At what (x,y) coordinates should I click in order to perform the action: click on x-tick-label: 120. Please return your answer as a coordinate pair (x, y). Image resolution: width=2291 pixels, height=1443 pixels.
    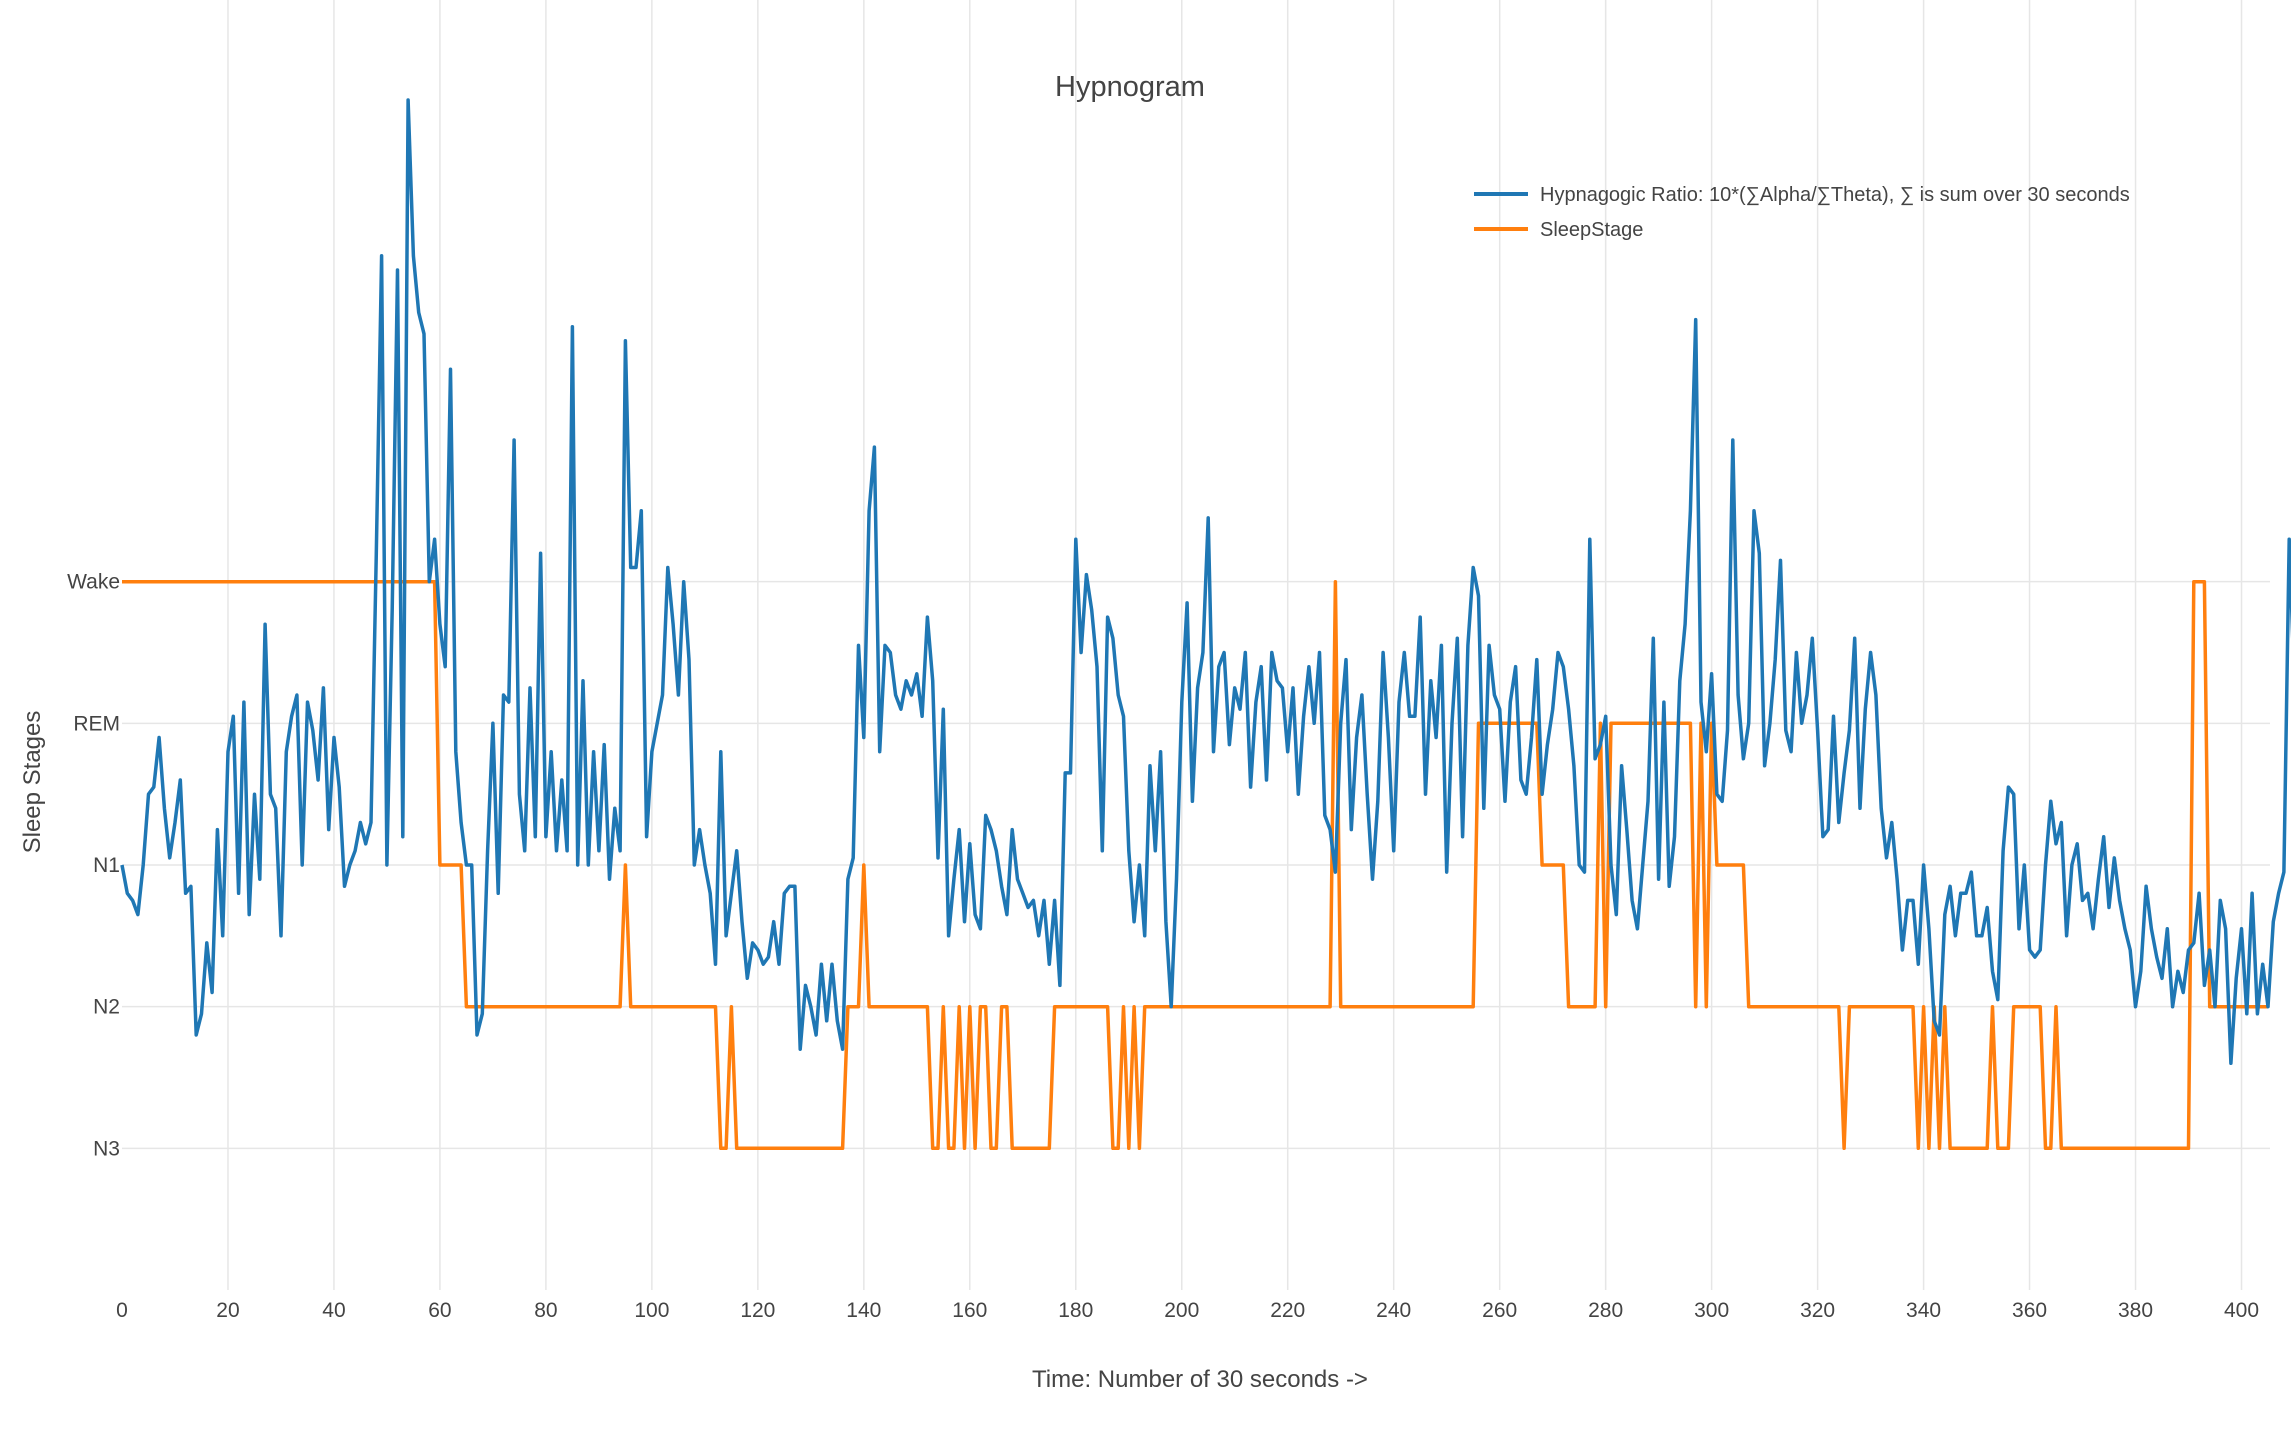
    Looking at the image, I should click on (757, 1310).